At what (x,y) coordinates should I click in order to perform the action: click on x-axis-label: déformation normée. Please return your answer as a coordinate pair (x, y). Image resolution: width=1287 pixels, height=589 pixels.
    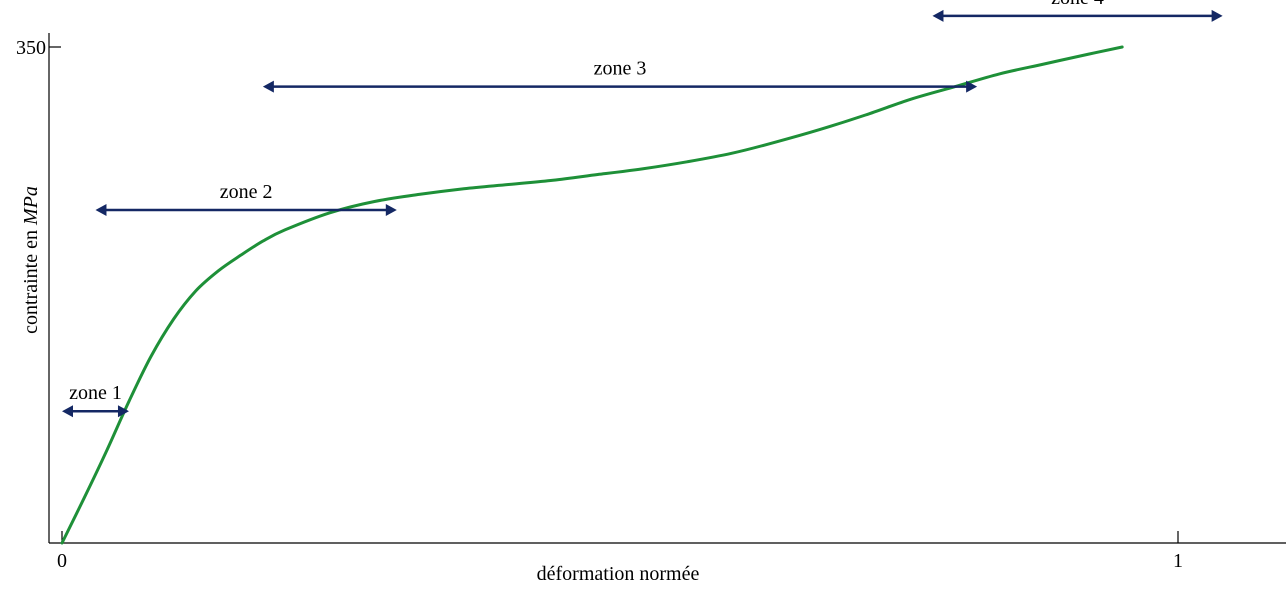
    Looking at the image, I should click on (618, 573).